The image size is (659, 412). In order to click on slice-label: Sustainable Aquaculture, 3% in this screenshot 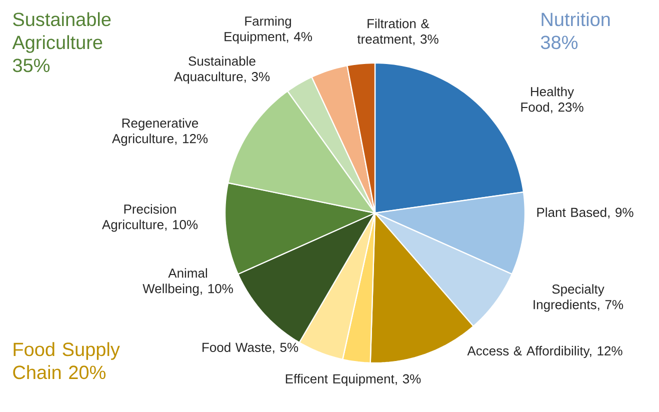, I will do `click(222, 70)`.